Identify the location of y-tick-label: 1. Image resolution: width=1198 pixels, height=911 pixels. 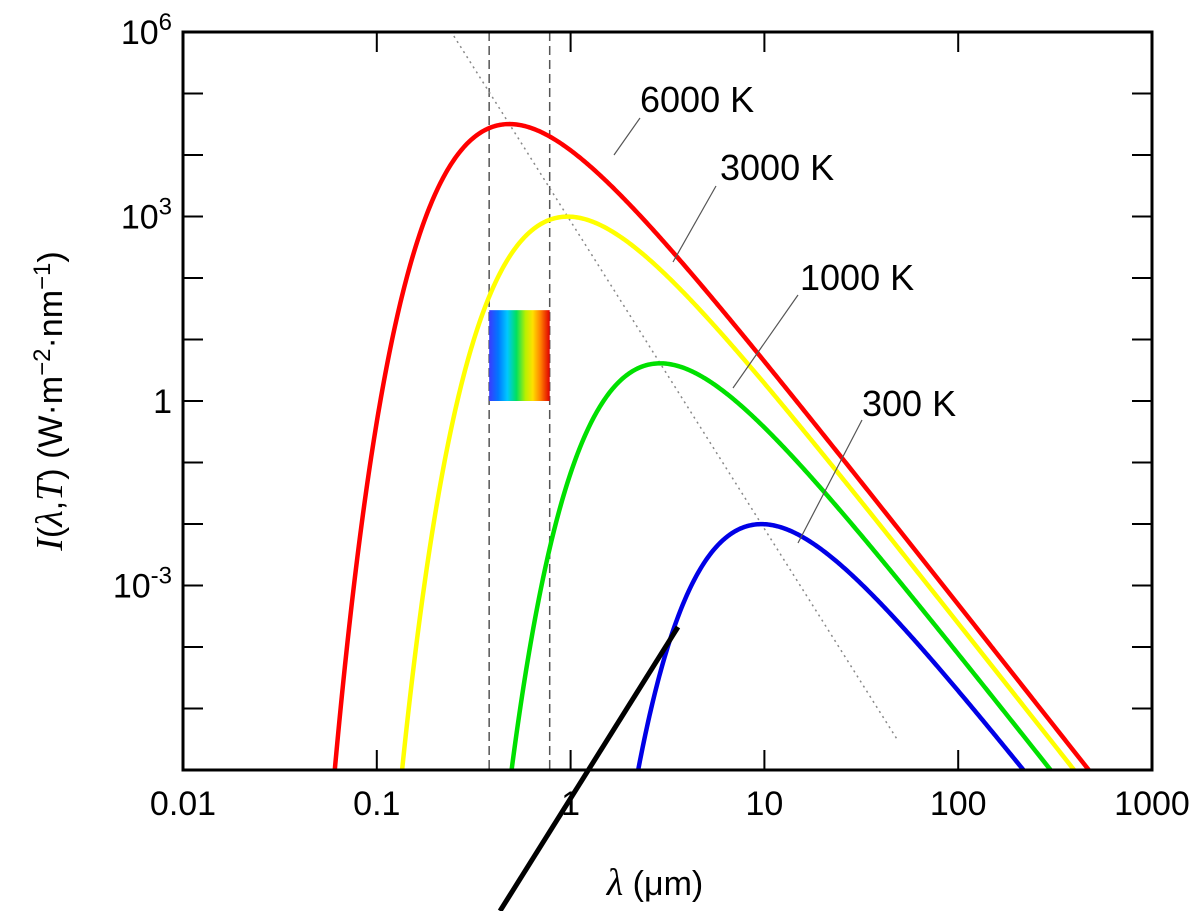
(162, 402).